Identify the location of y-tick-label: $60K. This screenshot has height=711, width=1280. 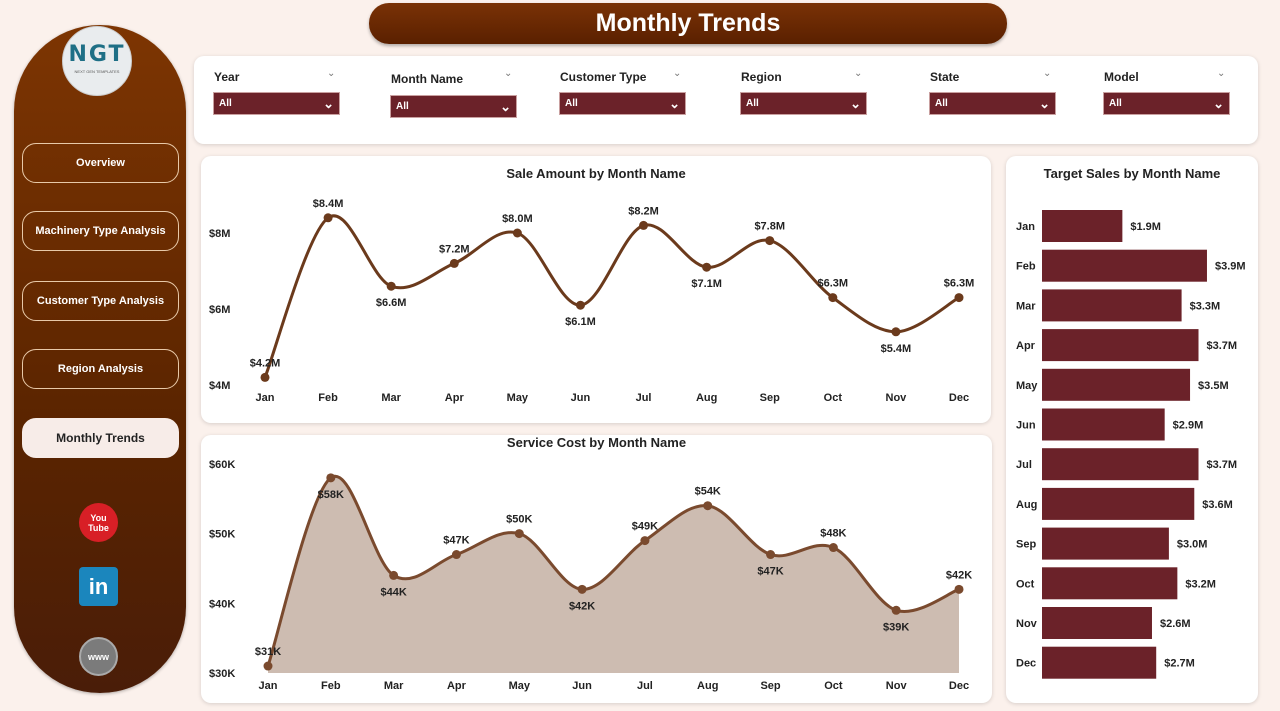
(222, 465).